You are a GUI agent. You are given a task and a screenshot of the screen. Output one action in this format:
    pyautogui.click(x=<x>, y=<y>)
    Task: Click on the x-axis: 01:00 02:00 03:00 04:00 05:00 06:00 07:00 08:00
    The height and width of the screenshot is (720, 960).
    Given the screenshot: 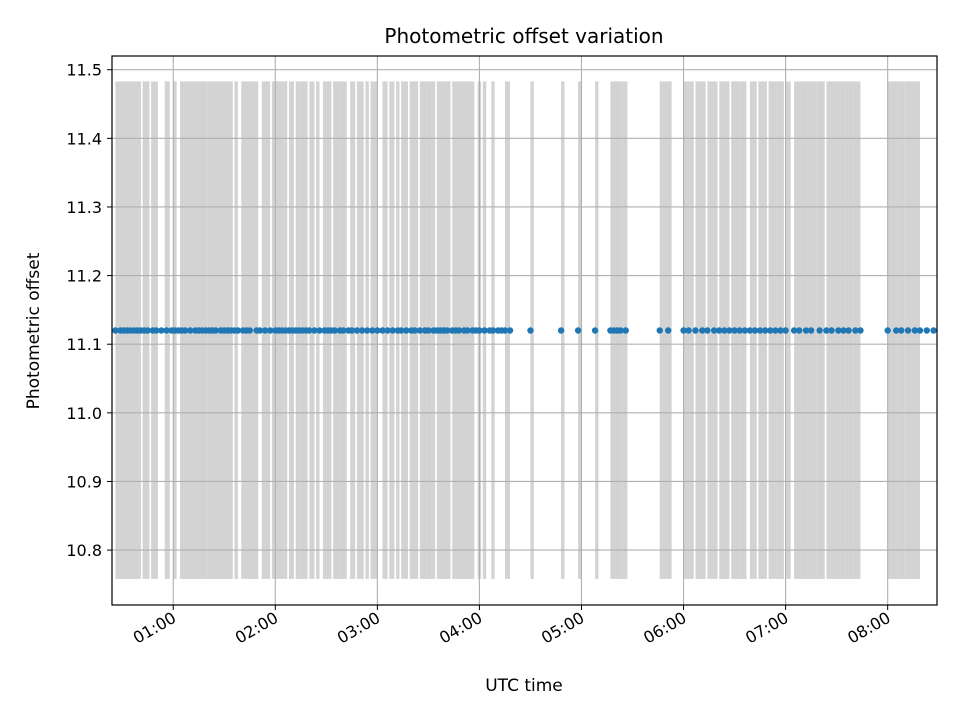 What is the action you would take?
    pyautogui.click(x=512, y=626)
    